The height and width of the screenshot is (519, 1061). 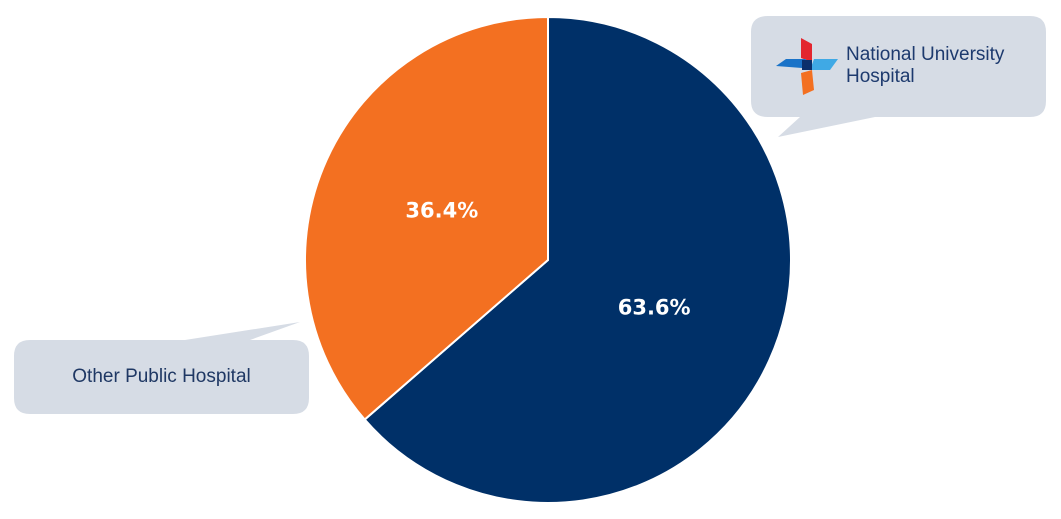 I want to click on data-label: 36.4%, so click(x=441, y=211).